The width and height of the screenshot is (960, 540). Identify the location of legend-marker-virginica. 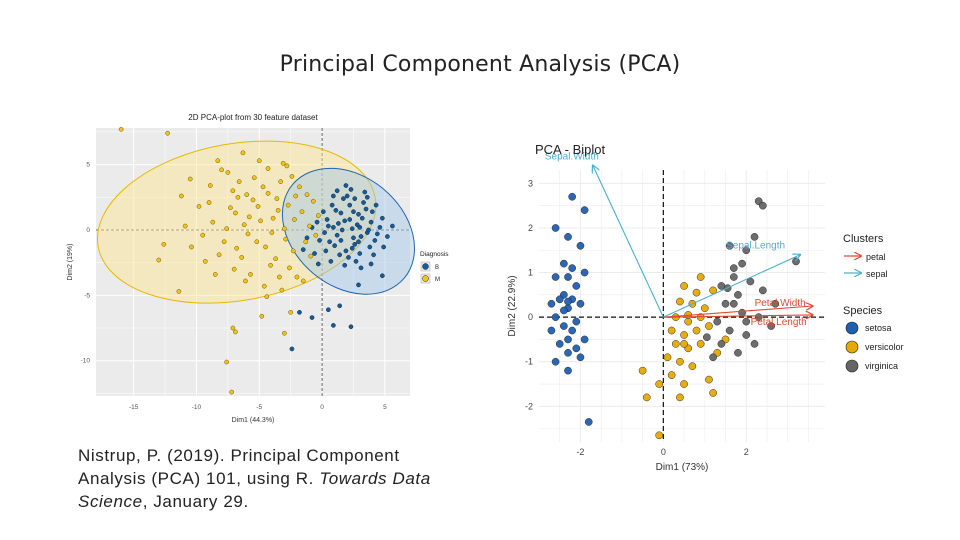
(852, 366).